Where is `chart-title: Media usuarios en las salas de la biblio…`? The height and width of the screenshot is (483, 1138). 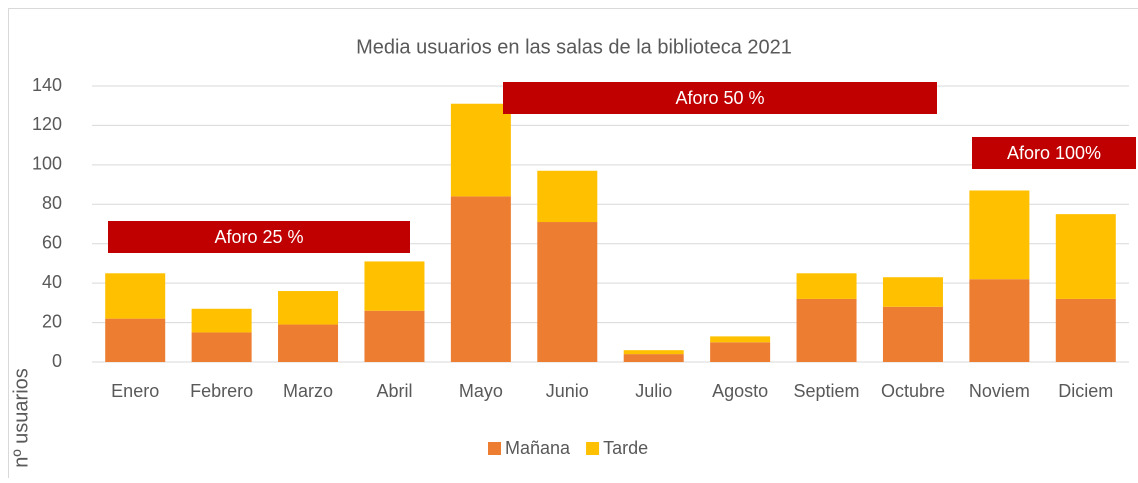
chart-title: Media usuarios en las salas de la biblio… is located at coordinates (574, 47).